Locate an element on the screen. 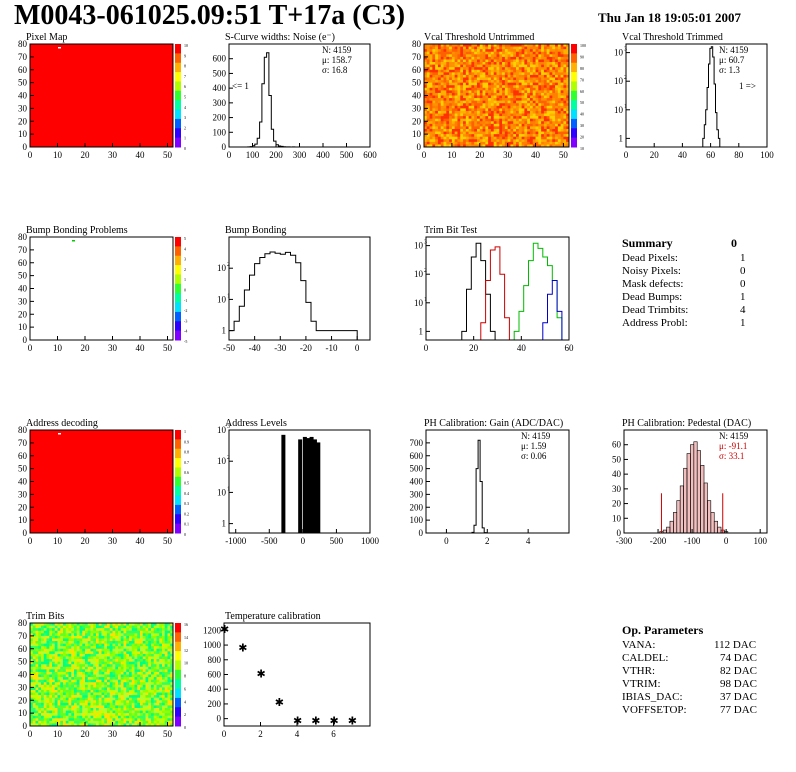 The height and width of the screenshot is (772, 796). color-scale-tick: 9 is located at coordinates (185, 55).